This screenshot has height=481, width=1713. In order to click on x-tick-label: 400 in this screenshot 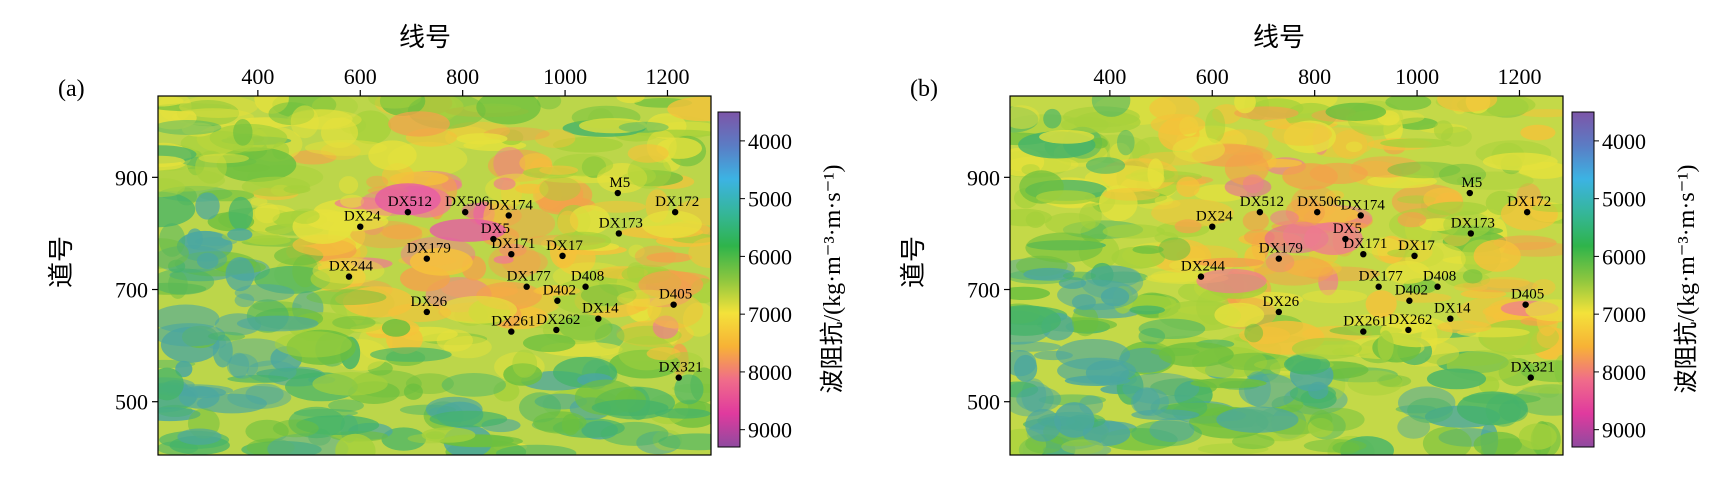, I will do `click(257, 76)`.